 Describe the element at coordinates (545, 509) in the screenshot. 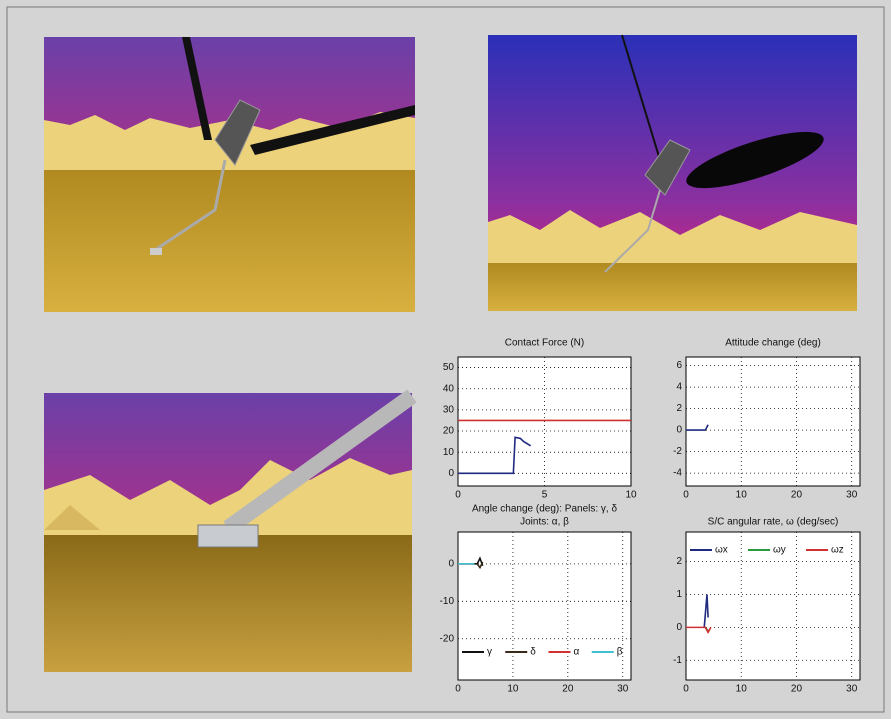

I see `chart-title: Angle change (deg): Panels: γ, δ` at that location.